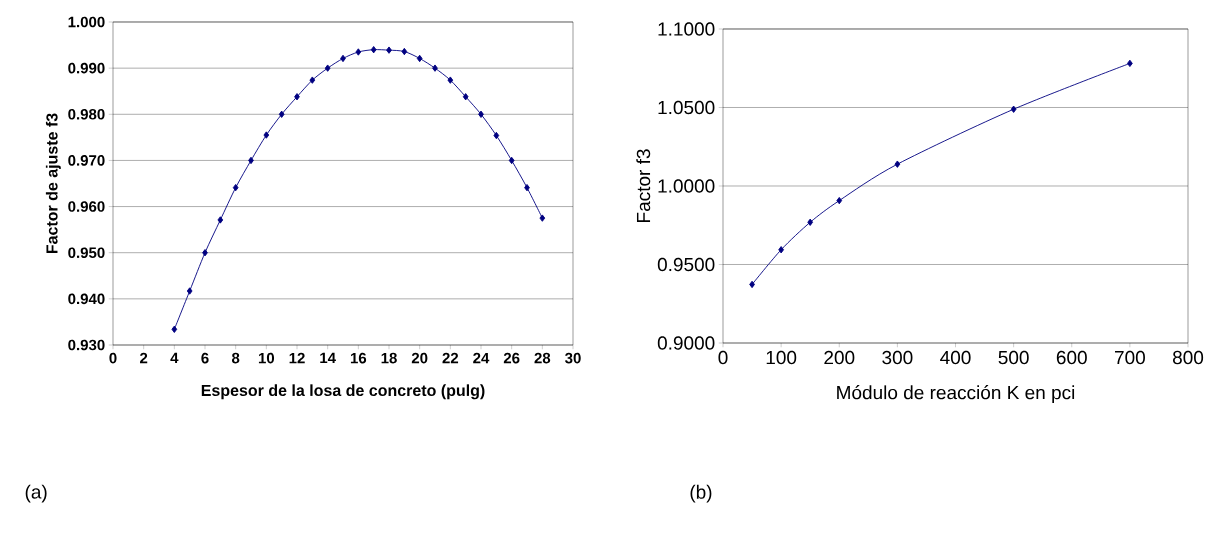 The image size is (1217, 535). What do you see at coordinates (419, 358) in the screenshot?
I see `x-tick-label: 20` at bounding box center [419, 358].